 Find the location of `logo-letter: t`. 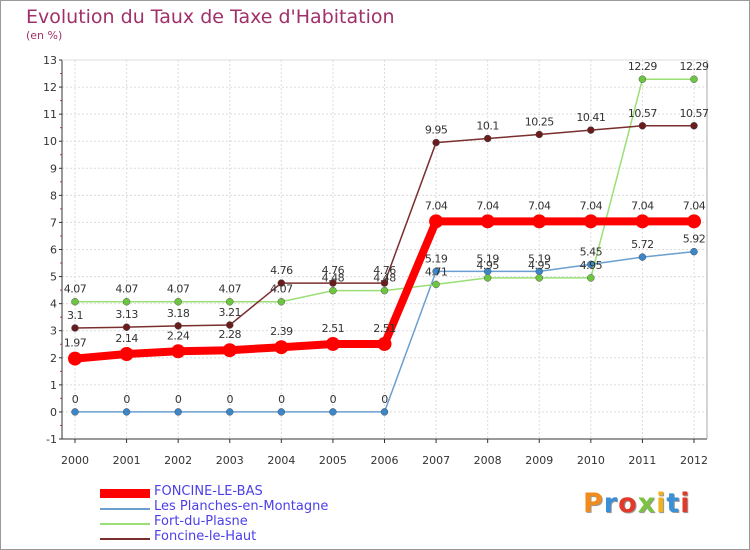

logo-letter: t is located at coordinates (673, 503).